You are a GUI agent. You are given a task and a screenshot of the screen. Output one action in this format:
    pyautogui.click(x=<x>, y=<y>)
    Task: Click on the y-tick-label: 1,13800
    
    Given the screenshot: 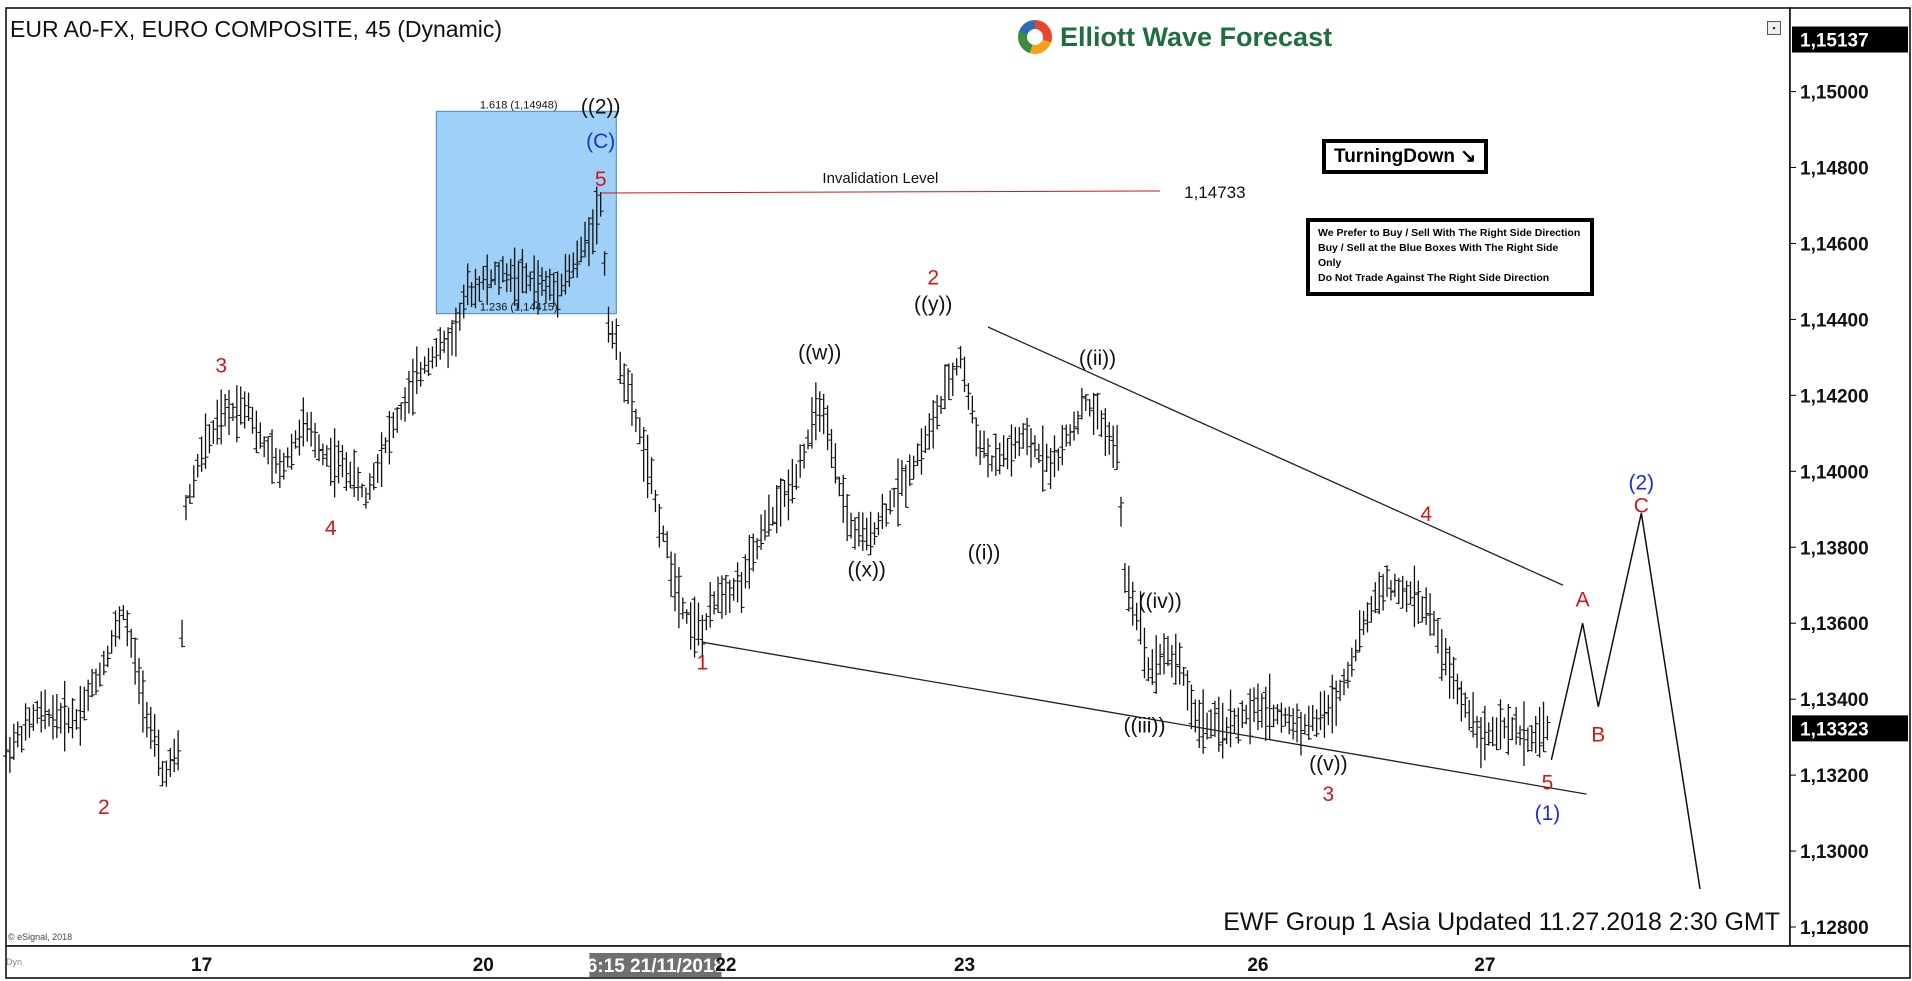 What is the action you would take?
    pyautogui.click(x=1834, y=548)
    